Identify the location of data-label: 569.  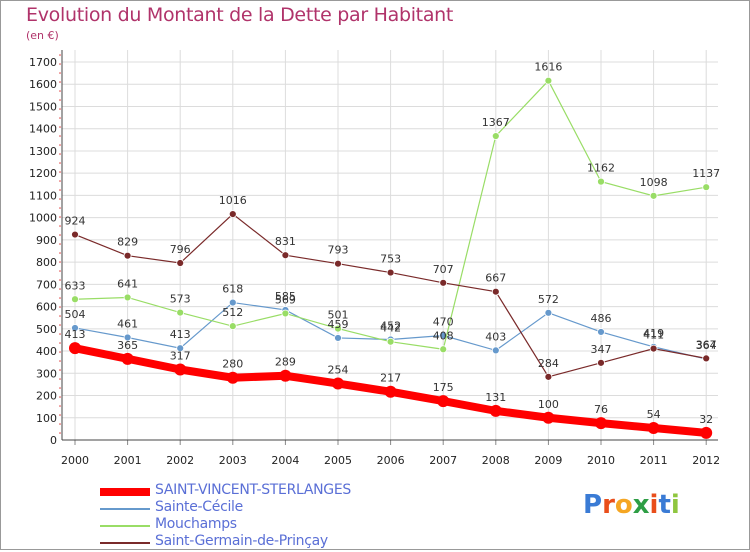
(285, 299).